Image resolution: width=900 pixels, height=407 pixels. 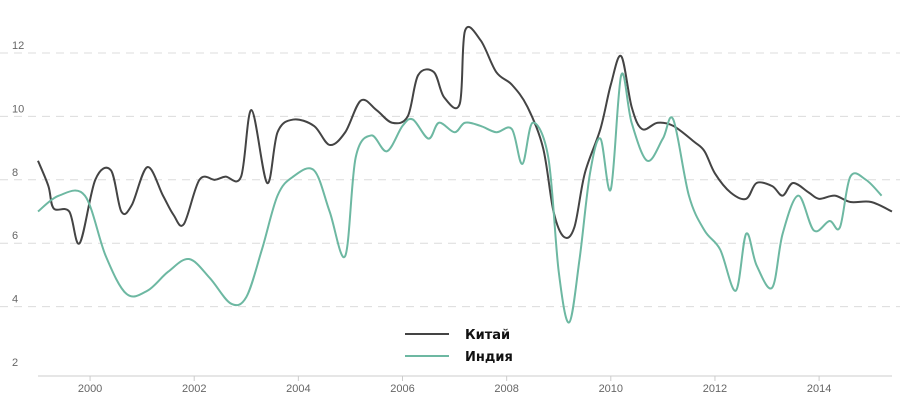 What do you see at coordinates (298, 389) in the screenshot?
I see `x-tick-label: 2004` at bounding box center [298, 389].